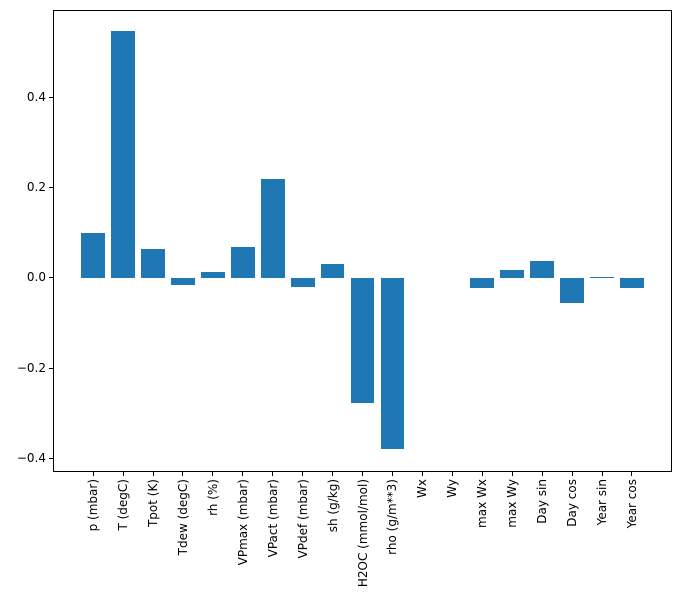 The image size is (683, 616). Describe the element at coordinates (272, 228) in the screenshot. I see `bar-vpact-mbar` at that location.